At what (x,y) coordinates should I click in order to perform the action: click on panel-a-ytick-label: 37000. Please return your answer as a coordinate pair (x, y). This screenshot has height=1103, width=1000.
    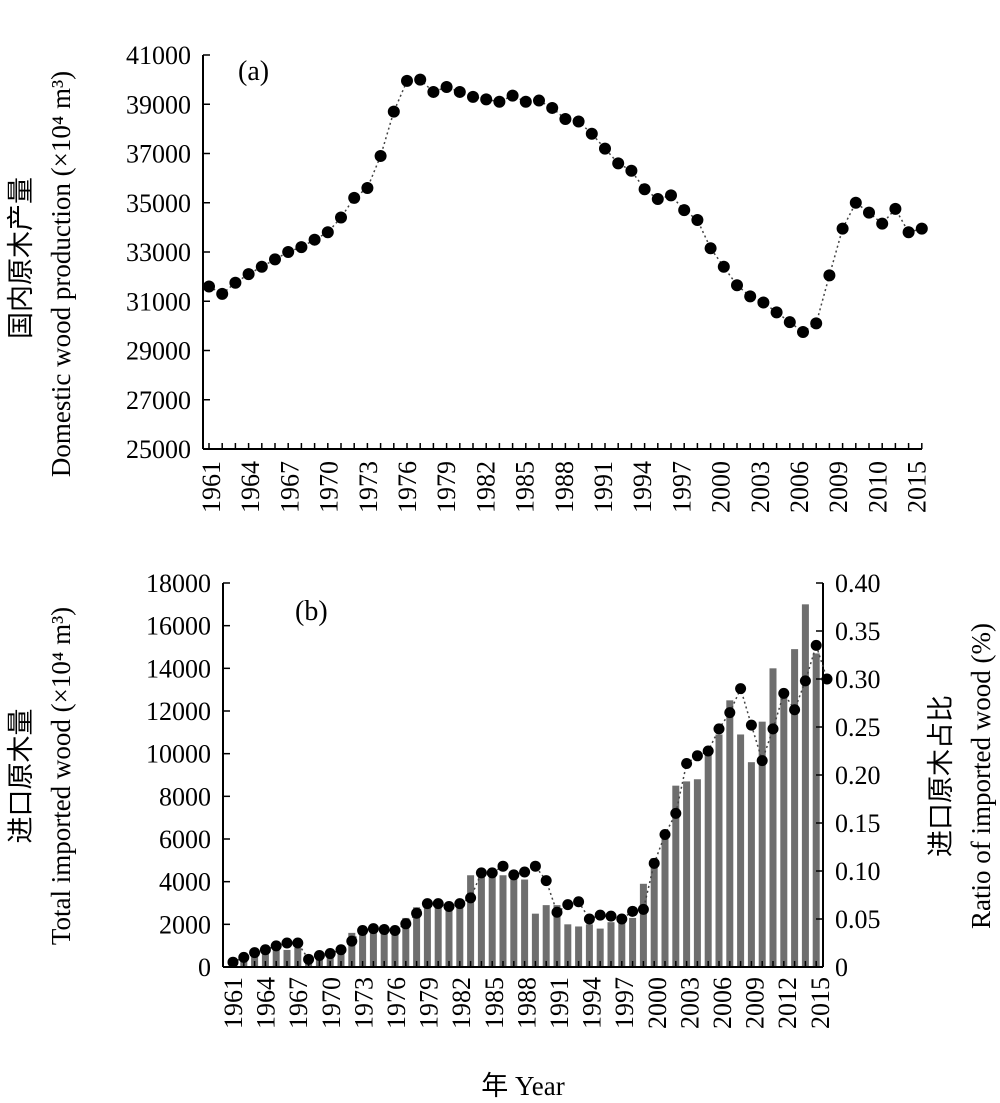
    Looking at the image, I should click on (158, 154).